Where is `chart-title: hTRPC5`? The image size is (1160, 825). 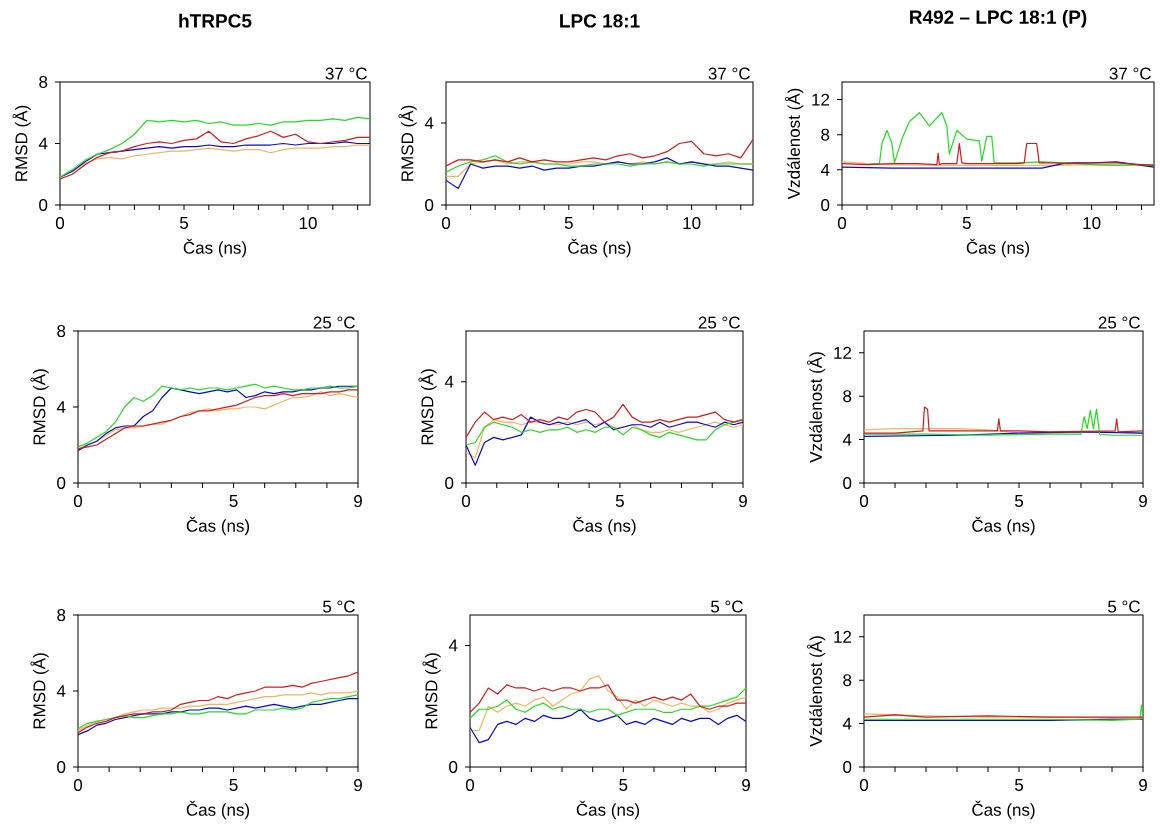
chart-title: hTRPC5 is located at coordinates (215, 20).